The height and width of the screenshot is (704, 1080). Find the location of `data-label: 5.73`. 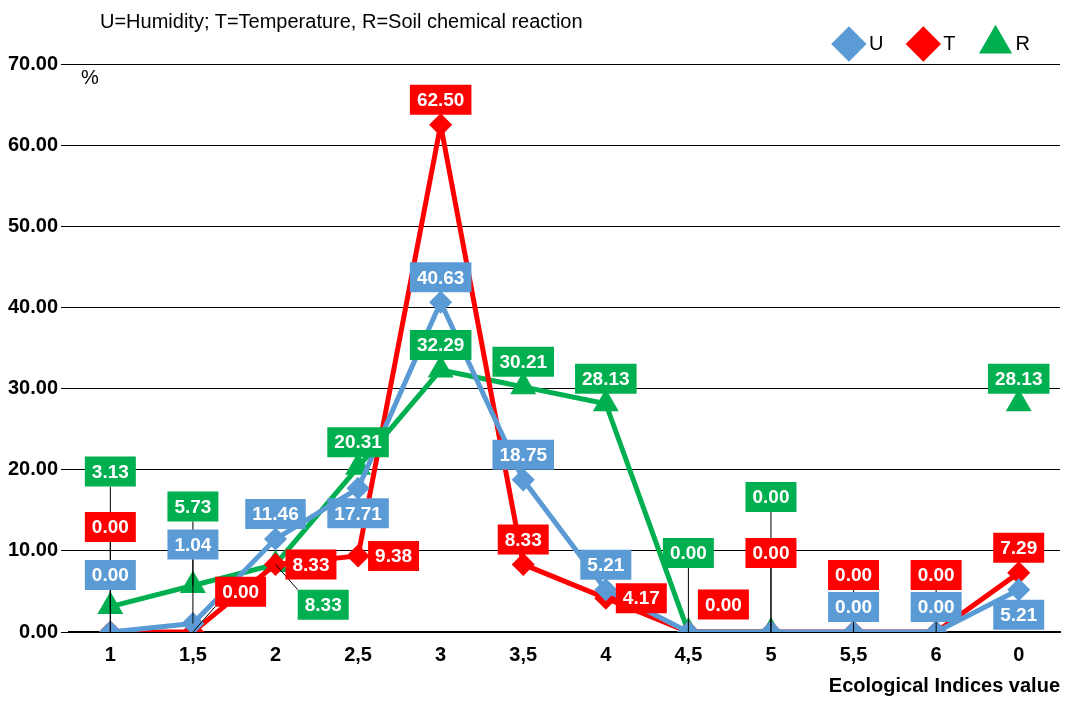

data-label: 5.73 is located at coordinates (193, 506).